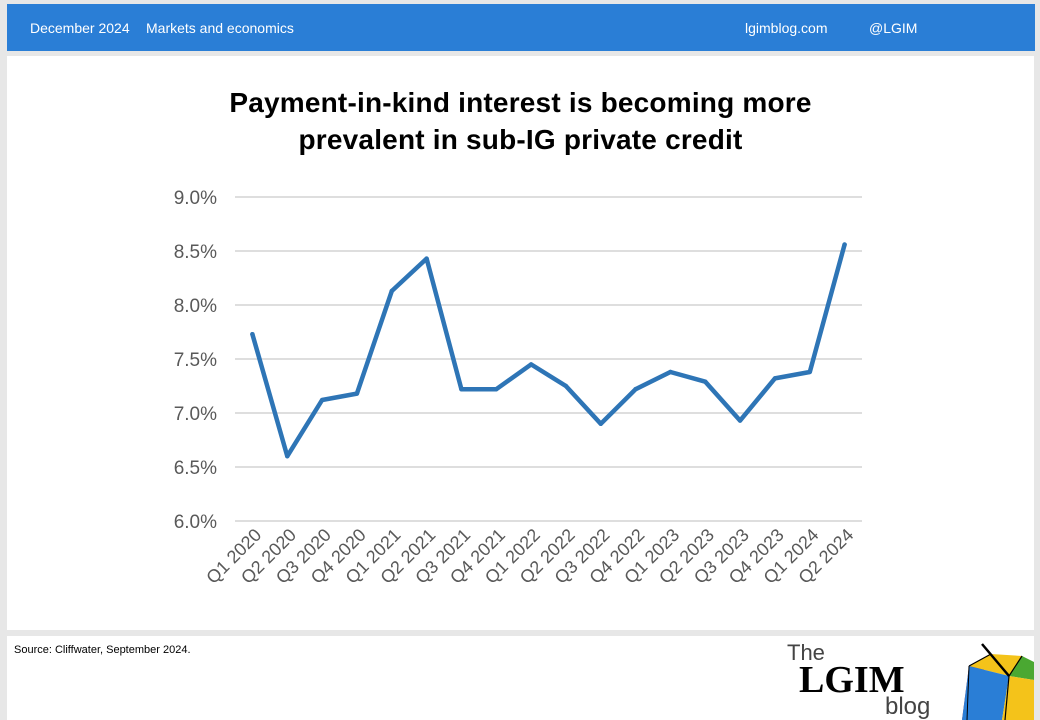 This screenshot has height=720, width=1040. I want to click on umbrella-icon, so click(998, 681).